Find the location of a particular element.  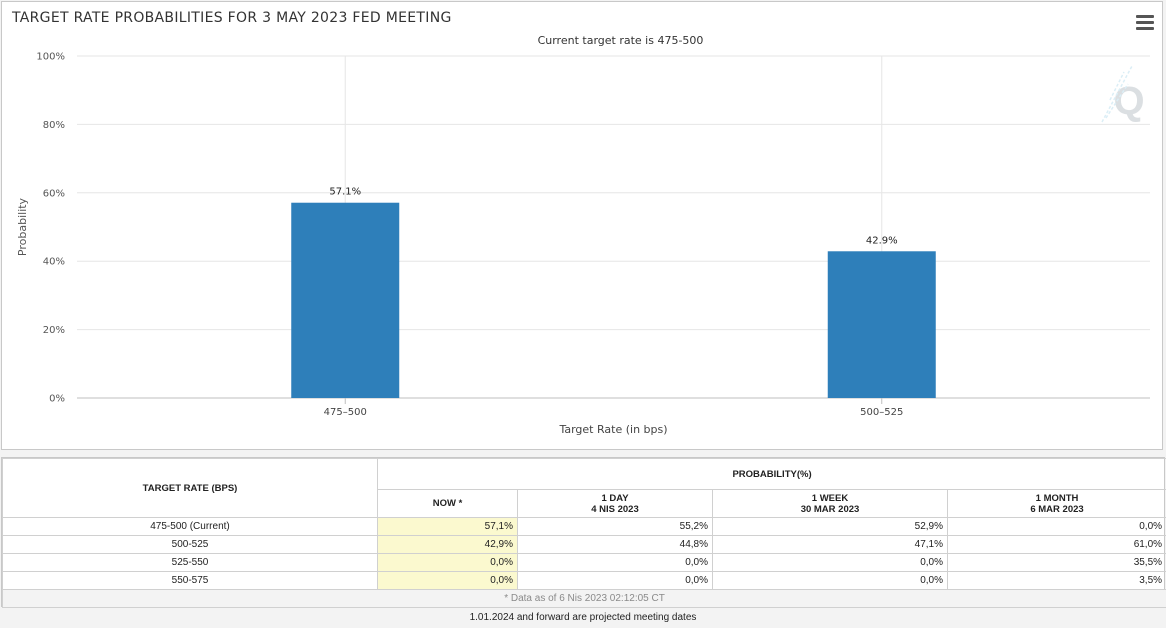

one-day-cell: 55,2% is located at coordinates (615, 526).